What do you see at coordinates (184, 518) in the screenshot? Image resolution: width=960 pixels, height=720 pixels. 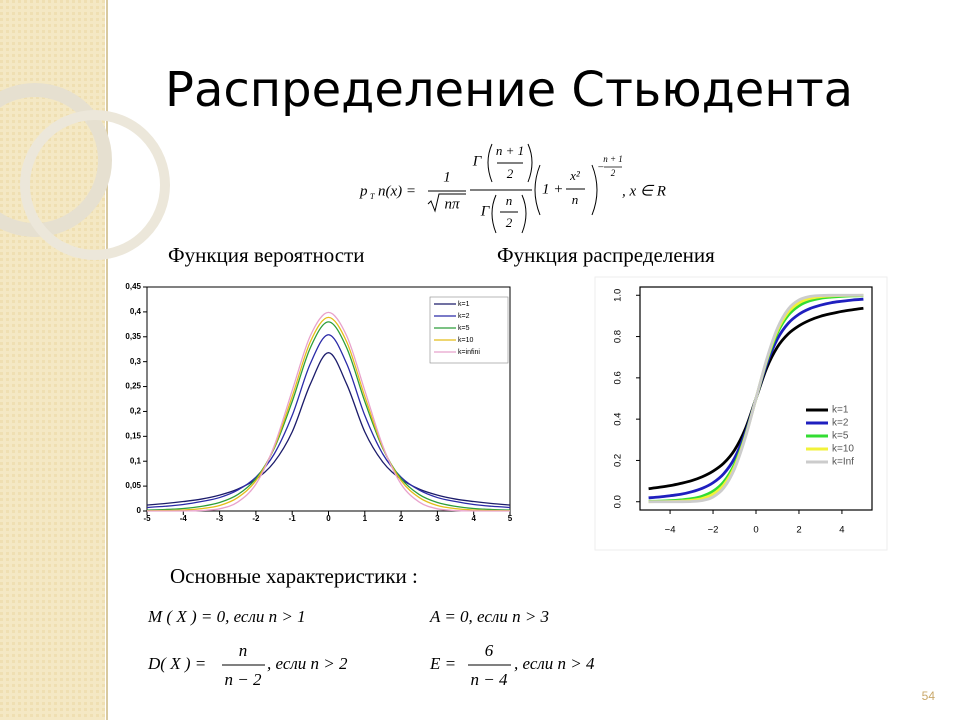 I see `x-tick-label: -4` at bounding box center [184, 518].